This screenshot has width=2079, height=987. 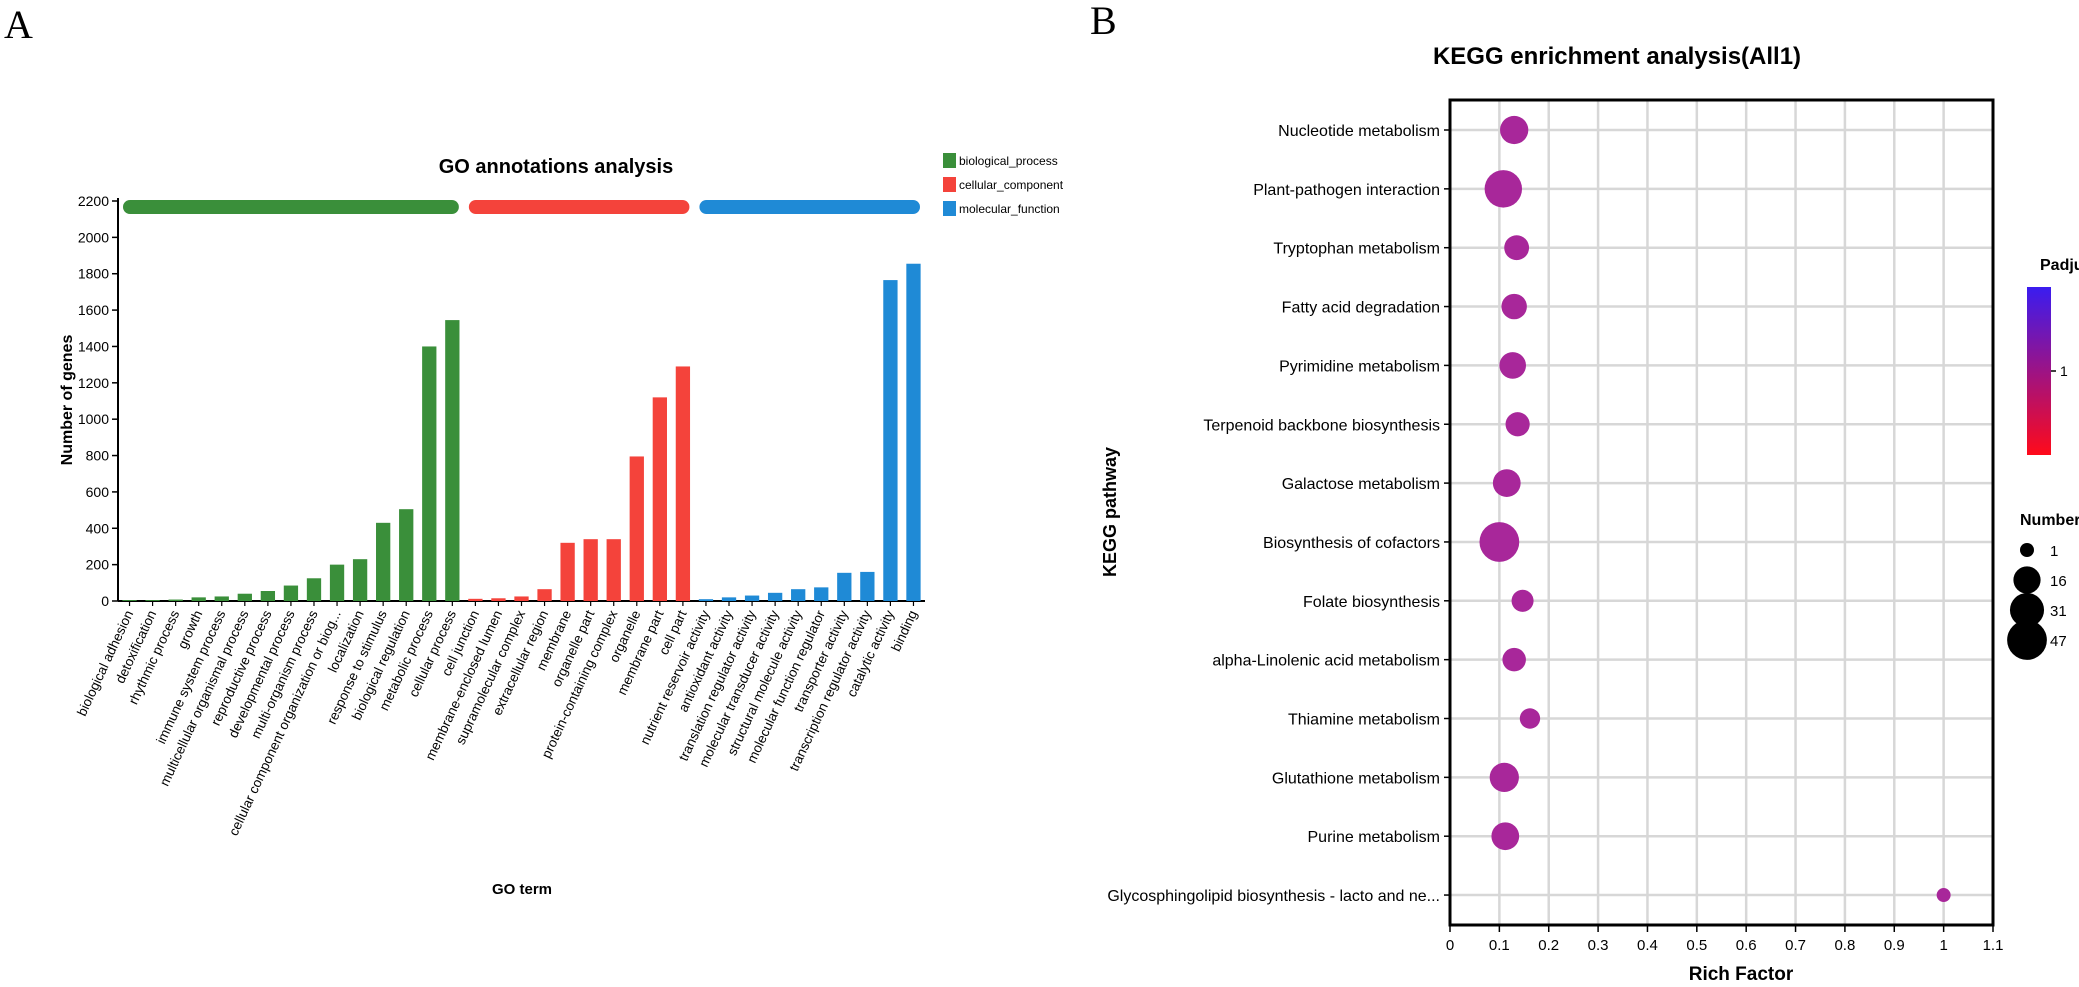 What do you see at coordinates (1741, 974) in the screenshot?
I see `kegg-x-axis-label: Rich Factor` at bounding box center [1741, 974].